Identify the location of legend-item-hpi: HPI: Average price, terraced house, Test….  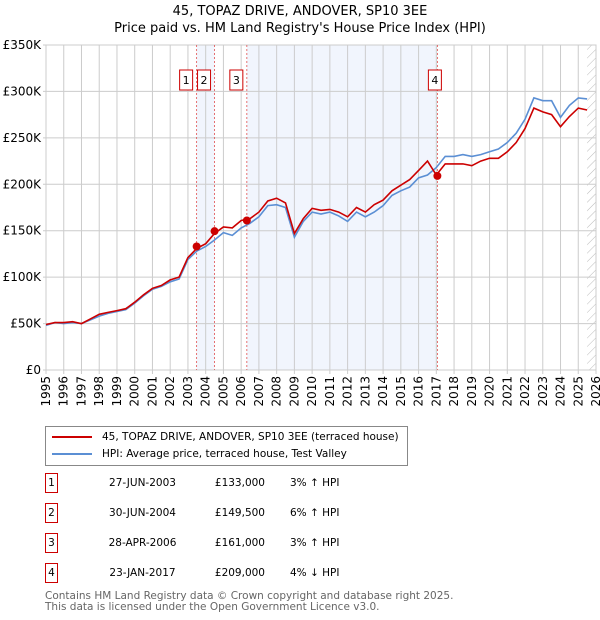
(199, 454).